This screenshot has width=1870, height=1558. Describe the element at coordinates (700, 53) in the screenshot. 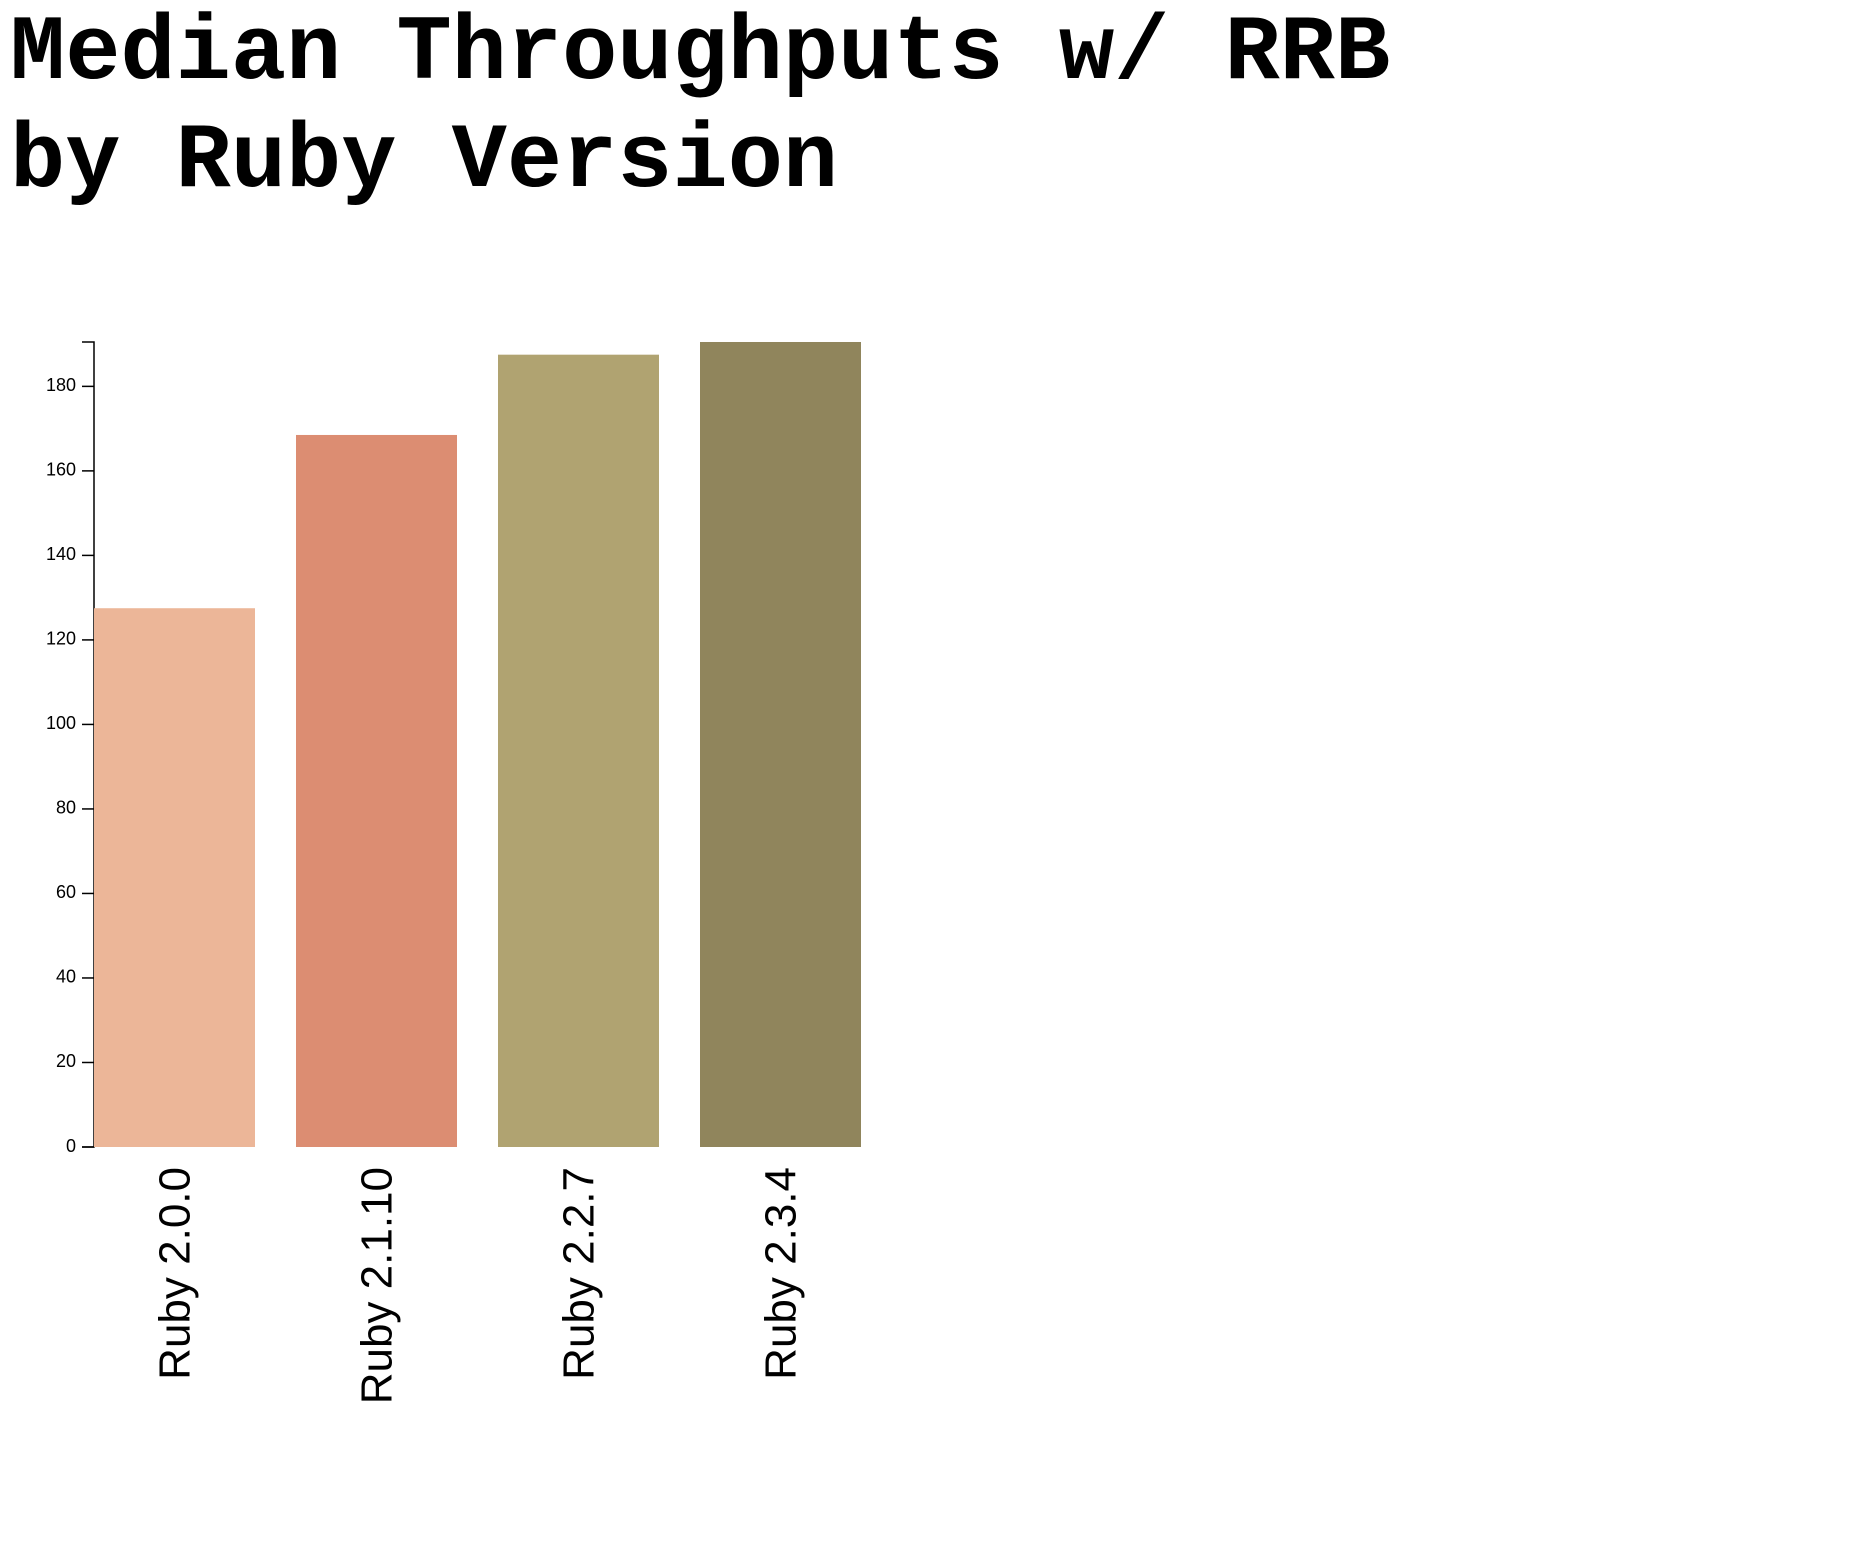

I see `chart-title-line-1: Median Throughputs w/ RRB` at that location.